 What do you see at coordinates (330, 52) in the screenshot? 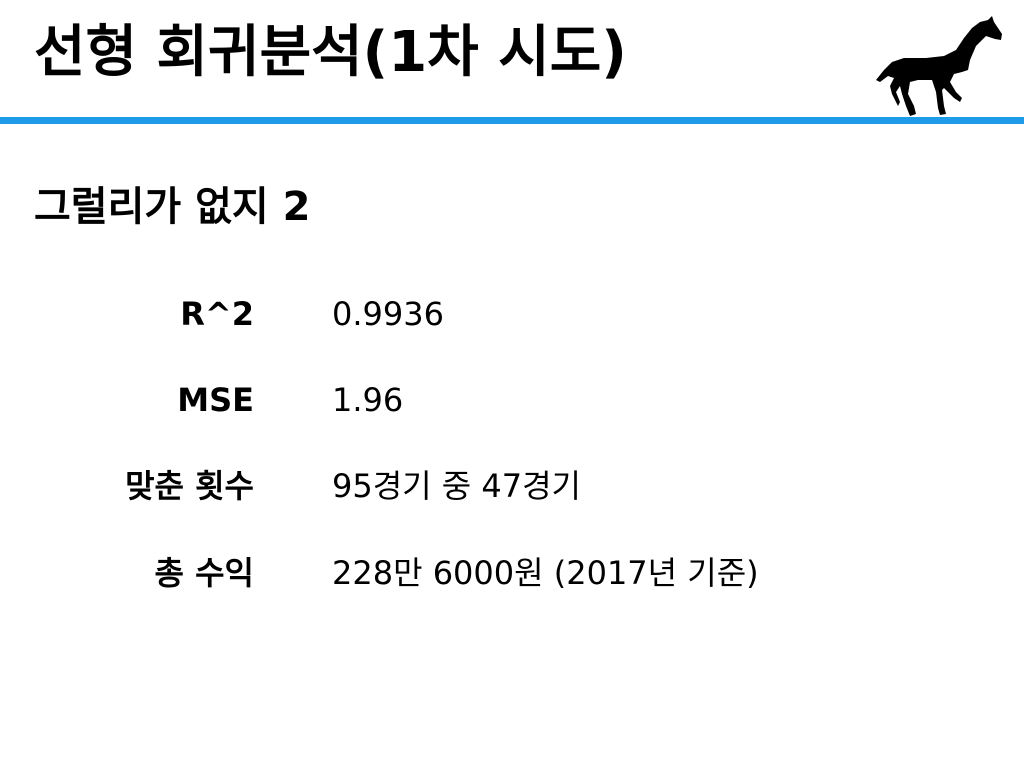
I see `slide-title: 선형 회귀분석(1차 시도)` at bounding box center [330, 52].